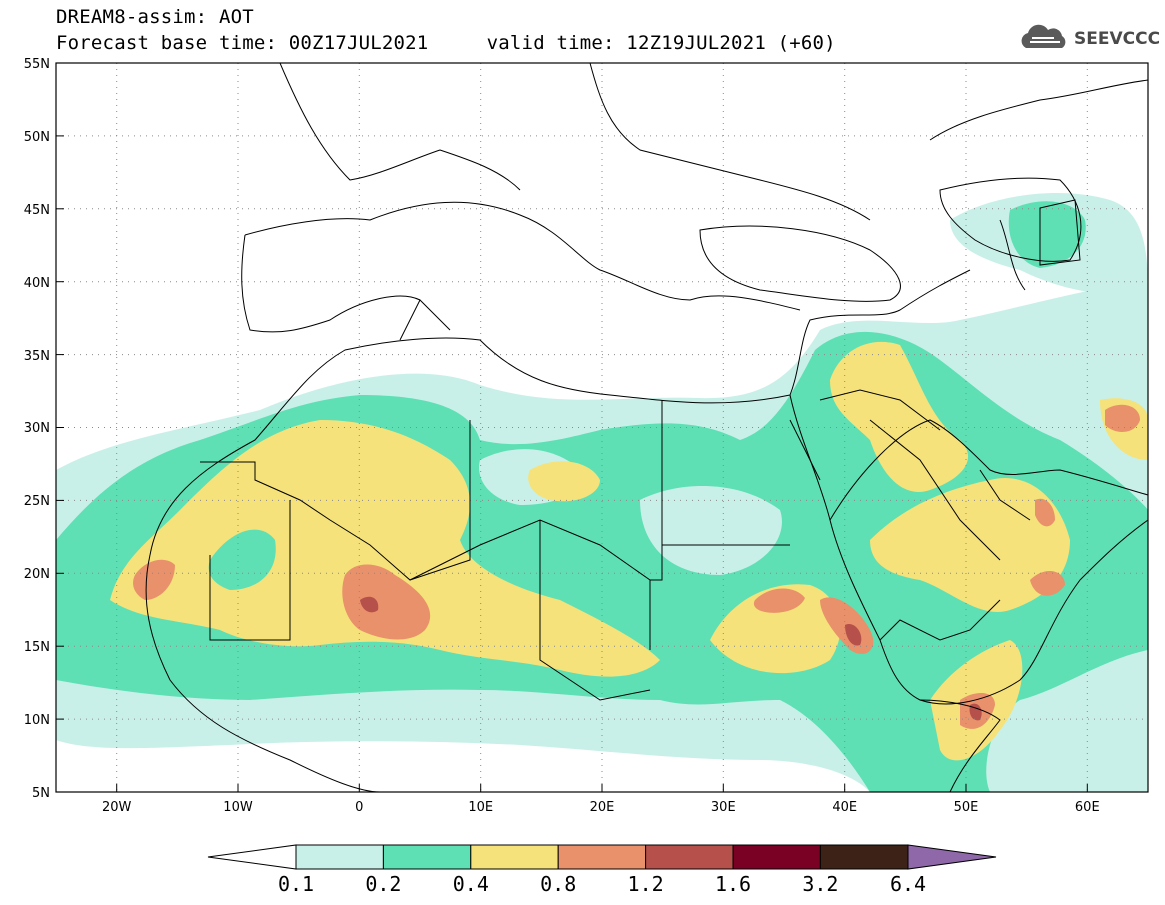 The image size is (1165, 905). Describe the element at coordinates (723, 807) in the screenshot. I see `lon-label: 30E` at that location.